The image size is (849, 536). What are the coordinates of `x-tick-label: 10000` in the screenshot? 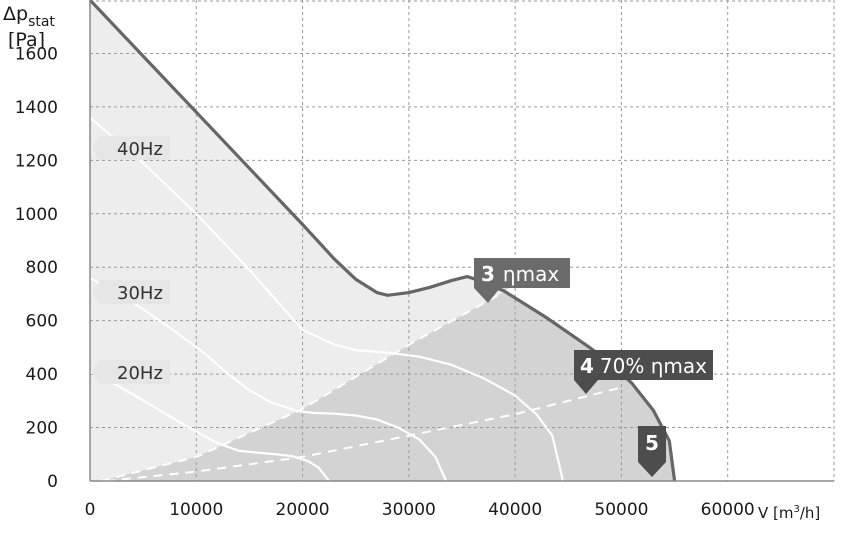 It's located at (196, 510).